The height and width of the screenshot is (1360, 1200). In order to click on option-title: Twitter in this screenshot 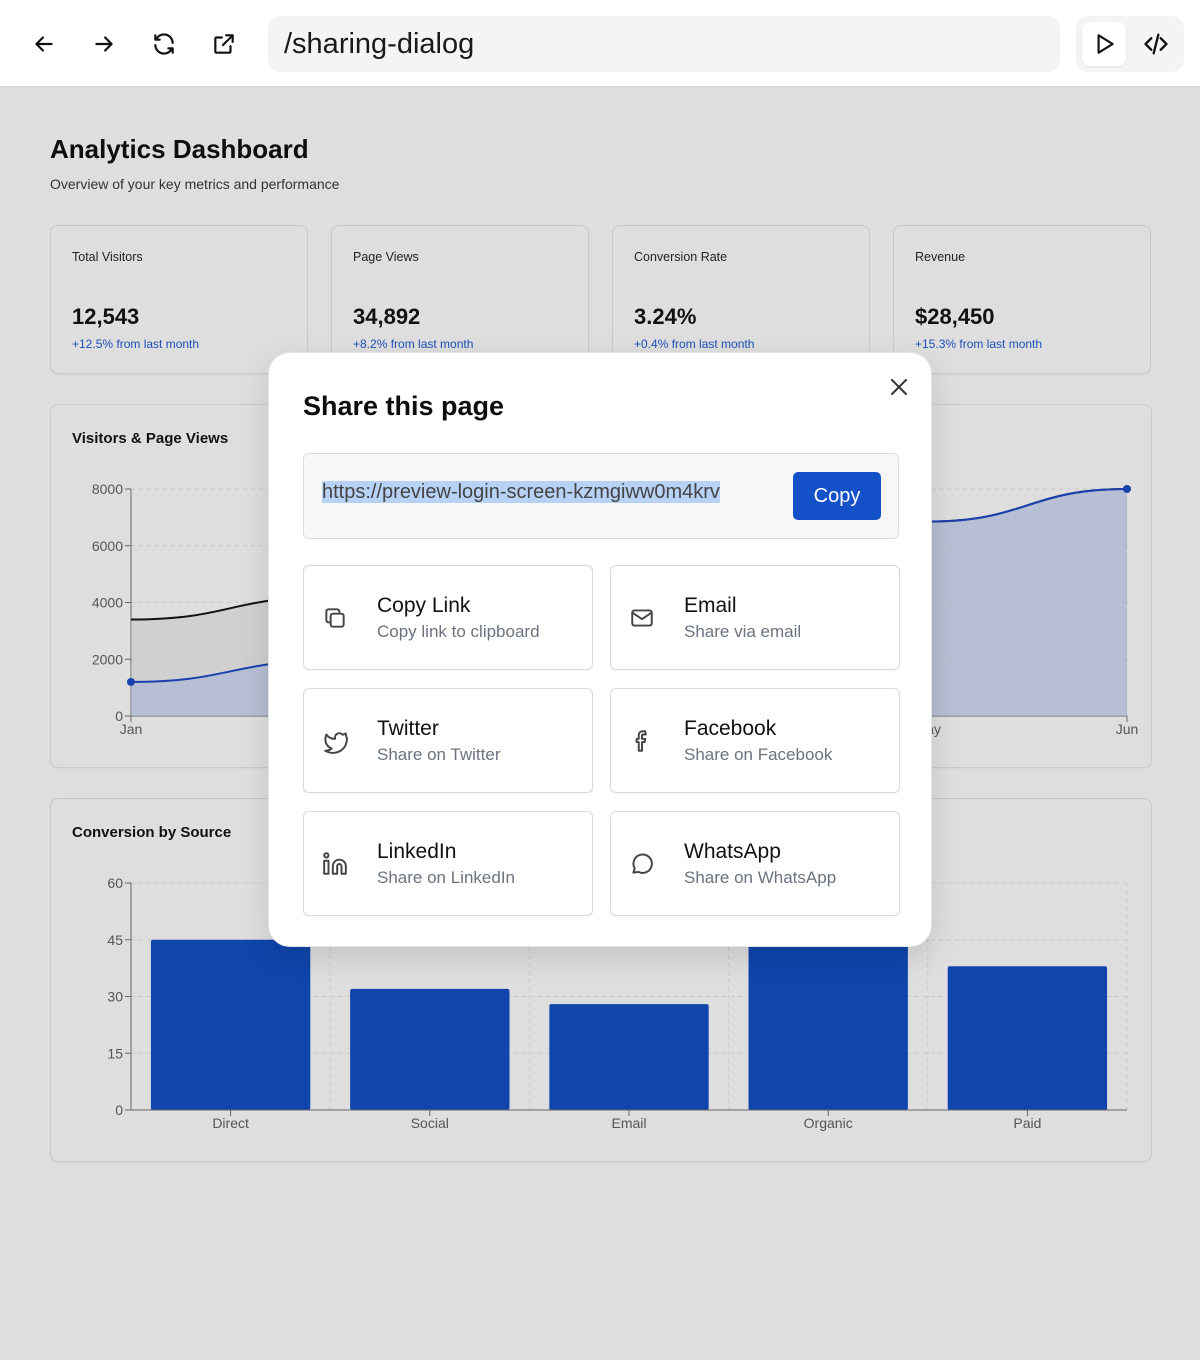, I will do `click(408, 728)`.